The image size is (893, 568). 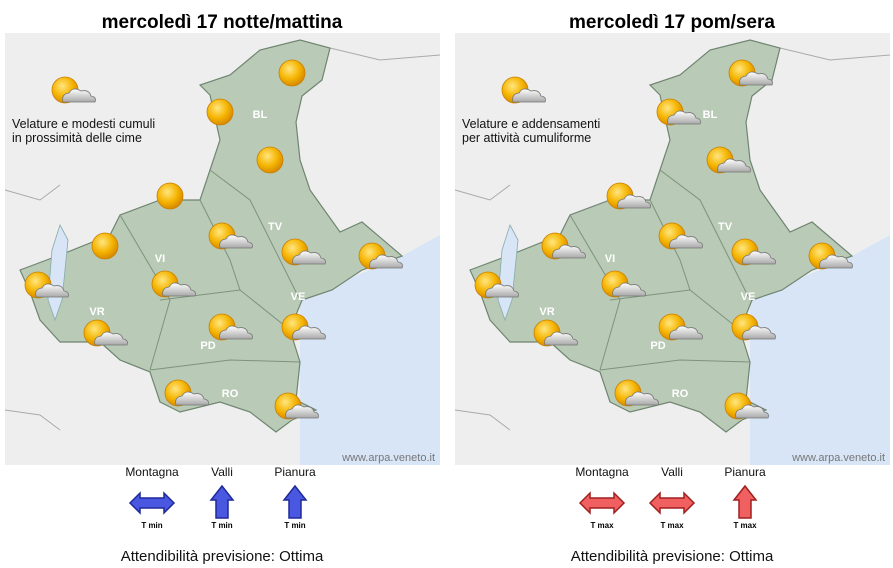 What do you see at coordinates (672, 22) in the screenshot?
I see `panel-title: mercoledì 17 pom/sera` at bounding box center [672, 22].